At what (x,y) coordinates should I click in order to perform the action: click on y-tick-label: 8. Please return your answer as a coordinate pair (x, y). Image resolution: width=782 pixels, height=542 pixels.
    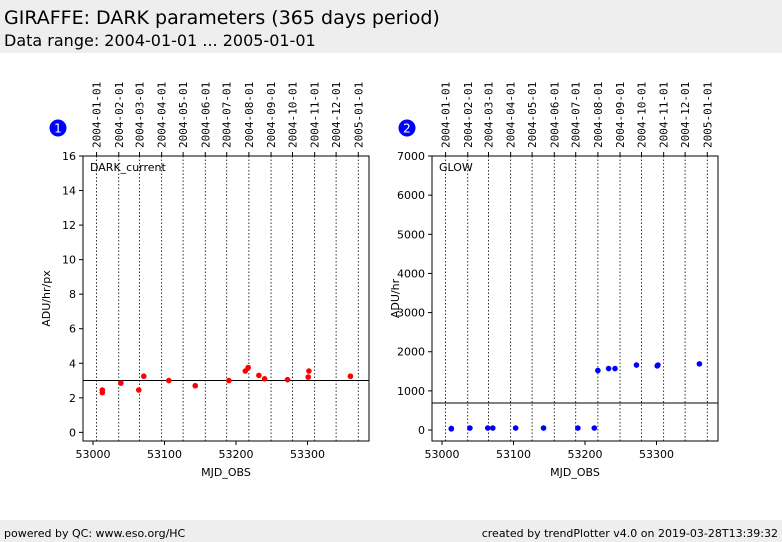
    Looking at the image, I should click on (72, 294).